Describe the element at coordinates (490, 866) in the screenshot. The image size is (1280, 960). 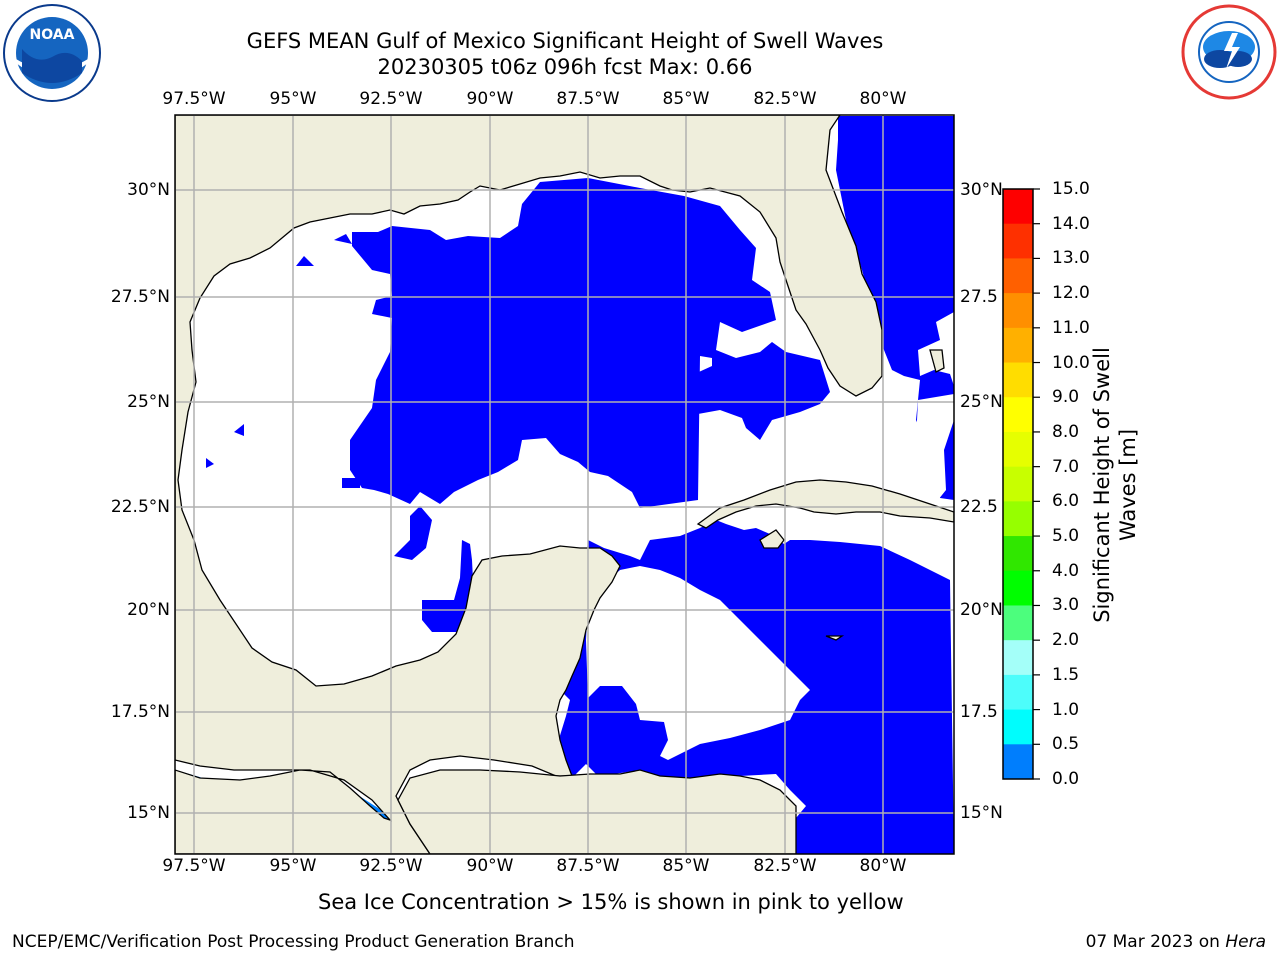
I see `lon-label-bottom: 90°W` at that location.